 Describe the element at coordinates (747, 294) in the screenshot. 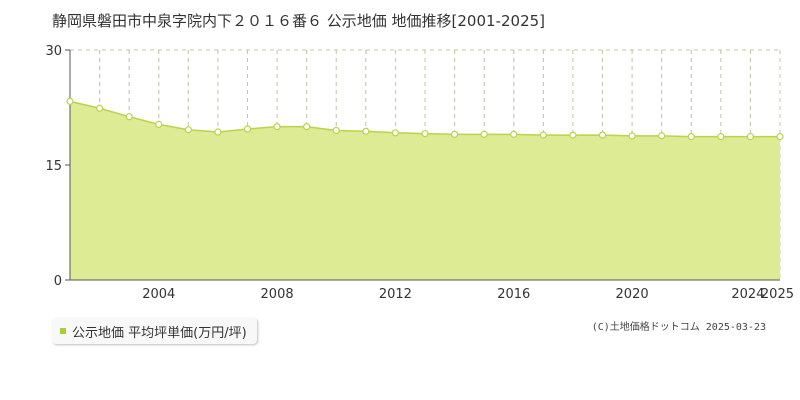

I see `x-tick-label: 2024` at that location.